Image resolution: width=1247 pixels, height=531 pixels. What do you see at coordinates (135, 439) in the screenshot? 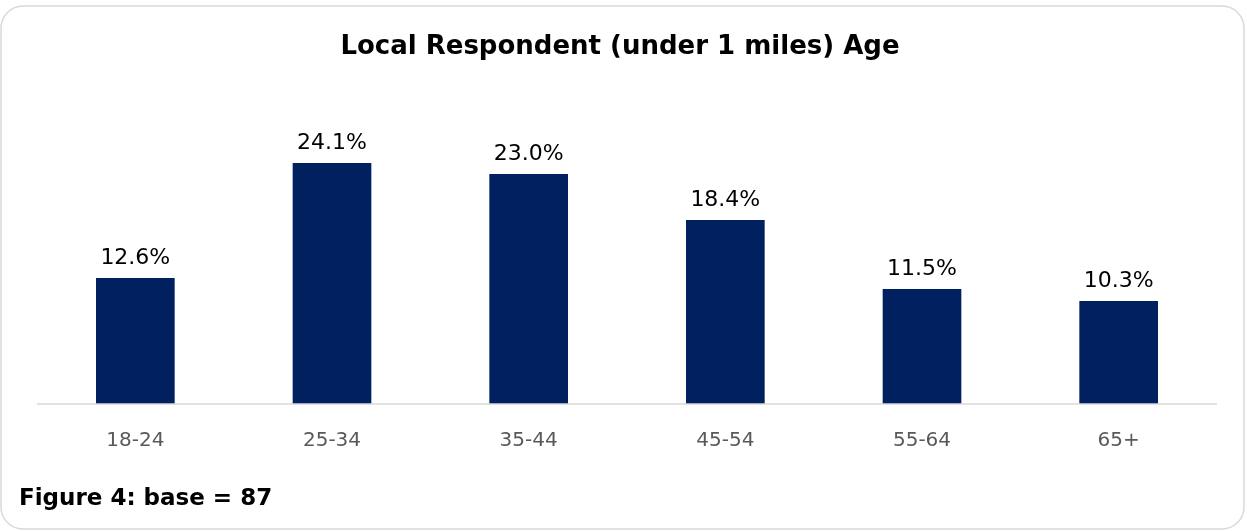
I see `x-tick-label: 18-24` at bounding box center [135, 439].